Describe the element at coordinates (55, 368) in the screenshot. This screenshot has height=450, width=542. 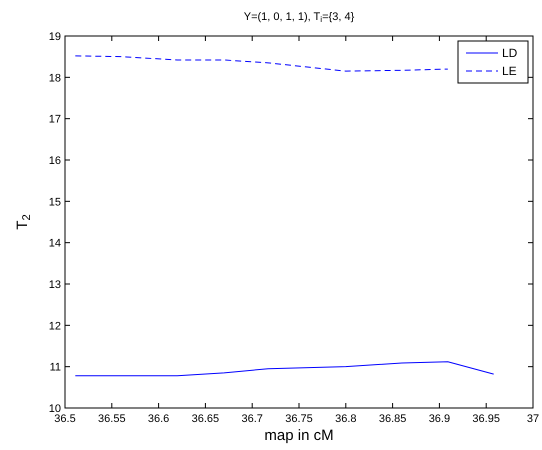
I see `y-tick-label: 11` at that location.